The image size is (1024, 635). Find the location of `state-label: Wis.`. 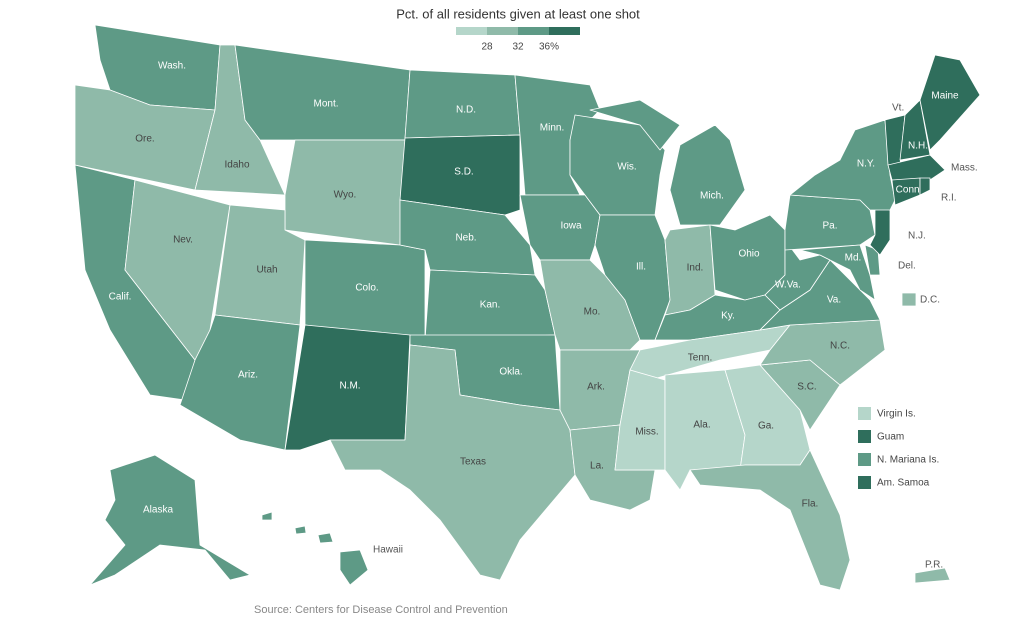

state-label: Wis. is located at coordinates (626, 167).